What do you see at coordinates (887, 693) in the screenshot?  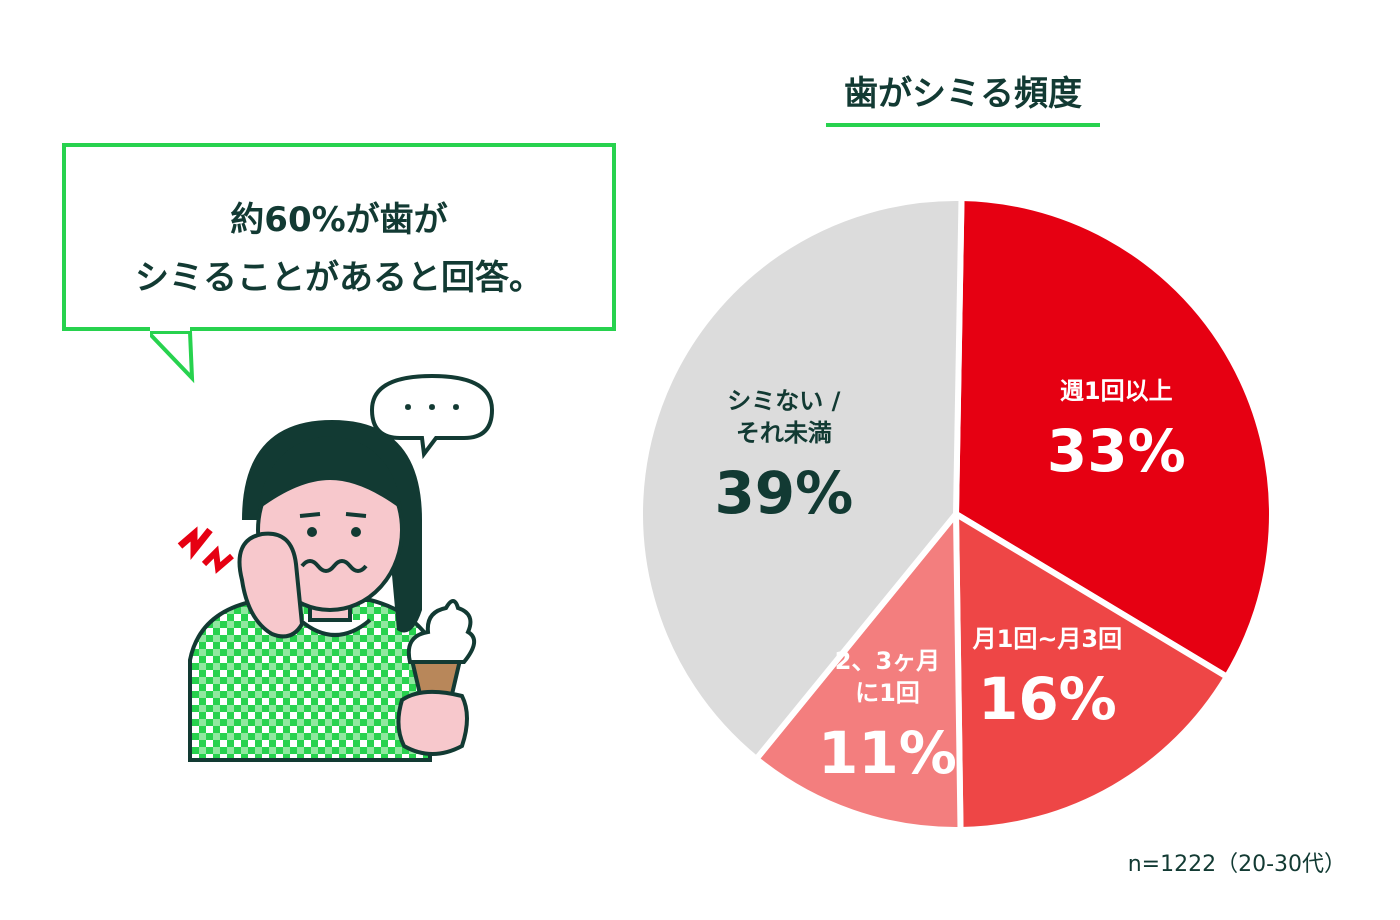 I see `slice-category-label: に1回` at bounding box center [887, 693].